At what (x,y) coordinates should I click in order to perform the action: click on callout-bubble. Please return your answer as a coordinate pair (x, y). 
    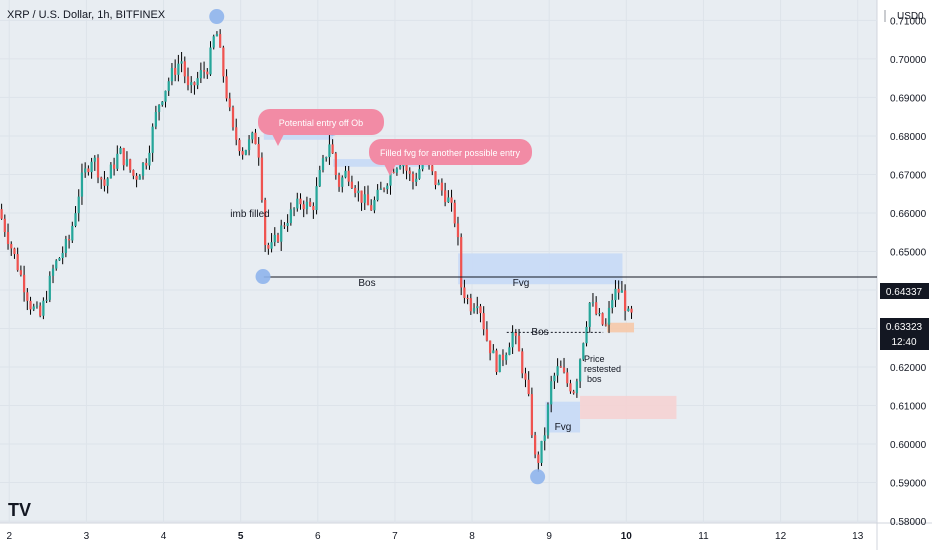
    Looking at the image, I should click on (450, 152).